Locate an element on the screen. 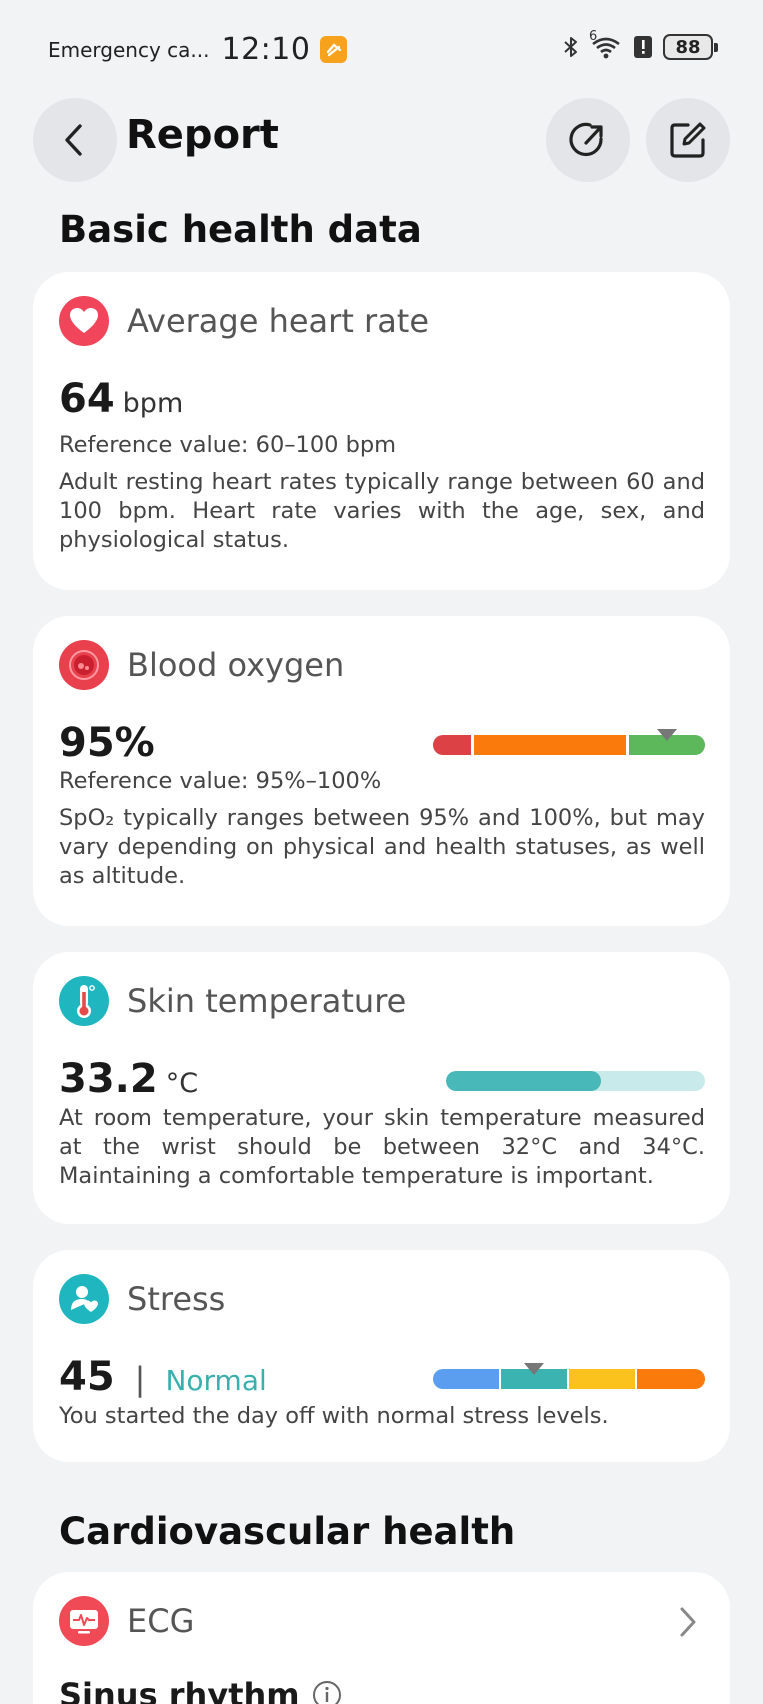  stress-person-icon is located at coordinates (84, 1299).